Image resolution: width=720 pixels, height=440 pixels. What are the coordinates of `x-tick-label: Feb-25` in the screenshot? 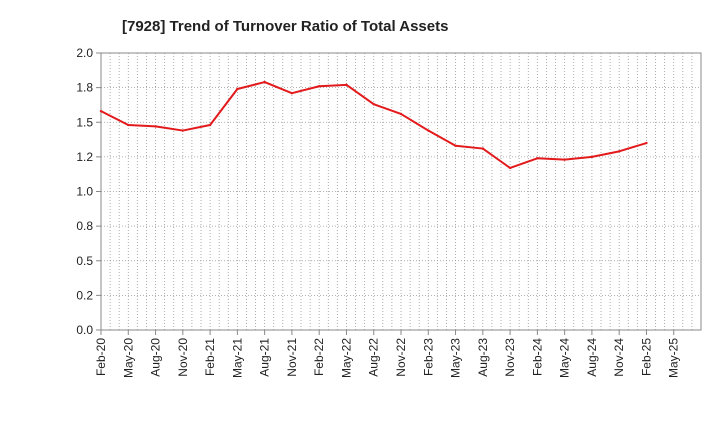 It's located at (646, 357).